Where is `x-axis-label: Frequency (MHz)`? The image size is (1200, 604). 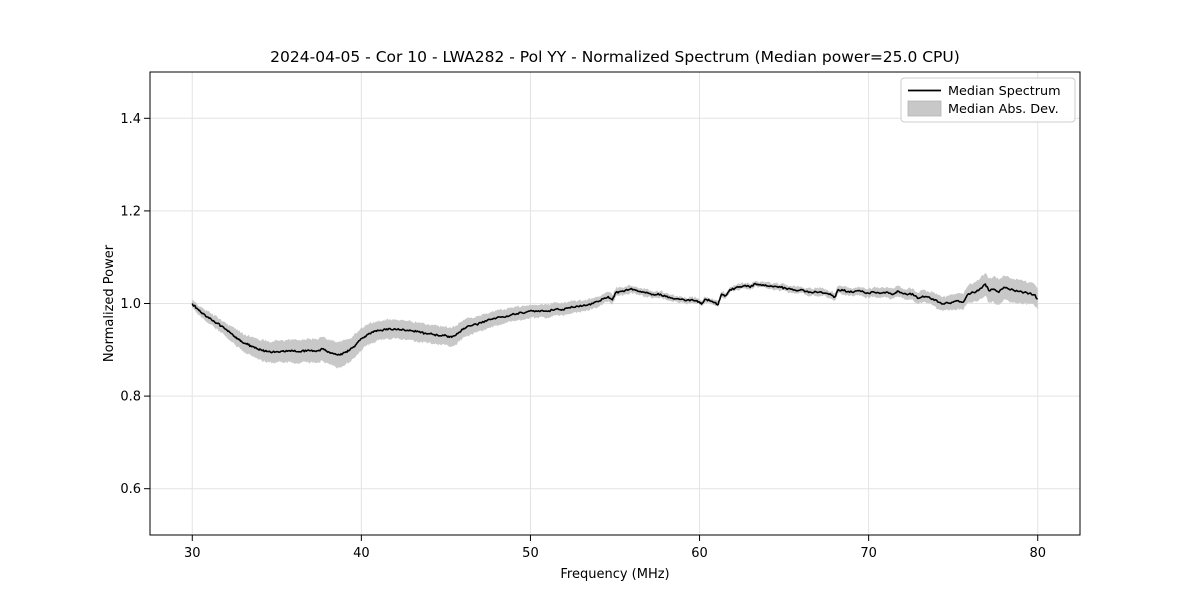
x-axis-label: Frequency (MHz) is located at coordinates (614, 574).